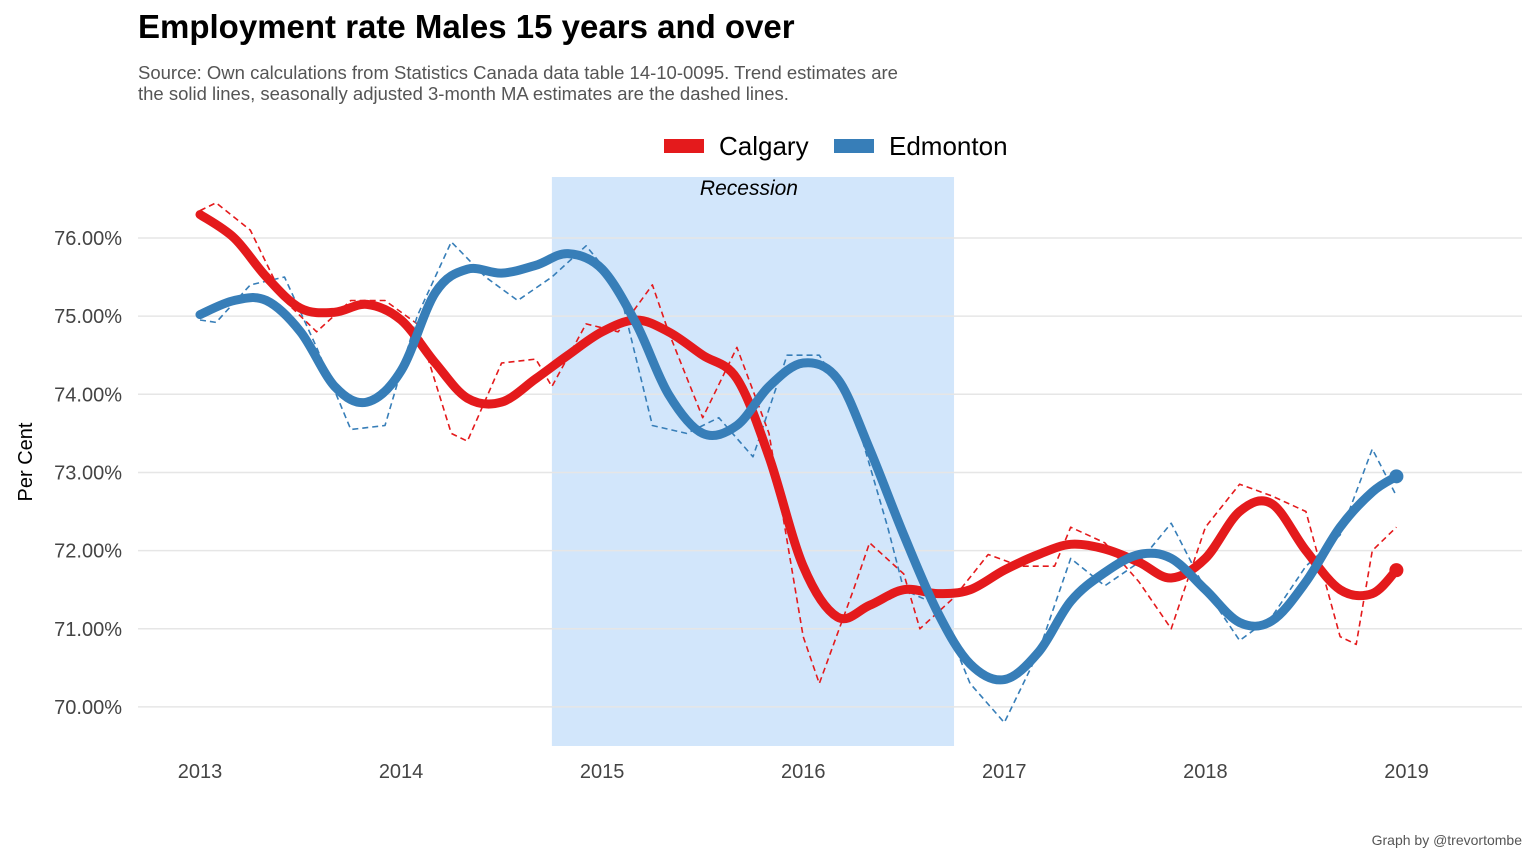 This screenshot has height=864, width=1536. I want to click on legend-swatch-calgary, so click(684, 146).